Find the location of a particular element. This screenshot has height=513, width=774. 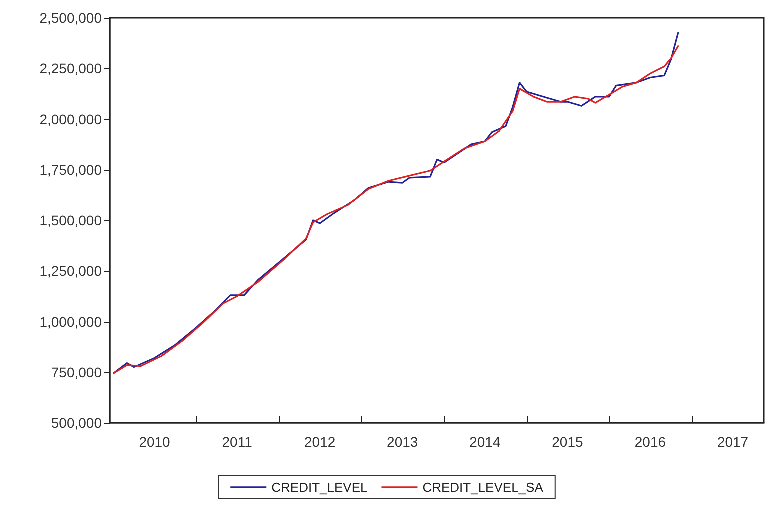

x-tick-label: 2014 is located at coordinates (485, 442).